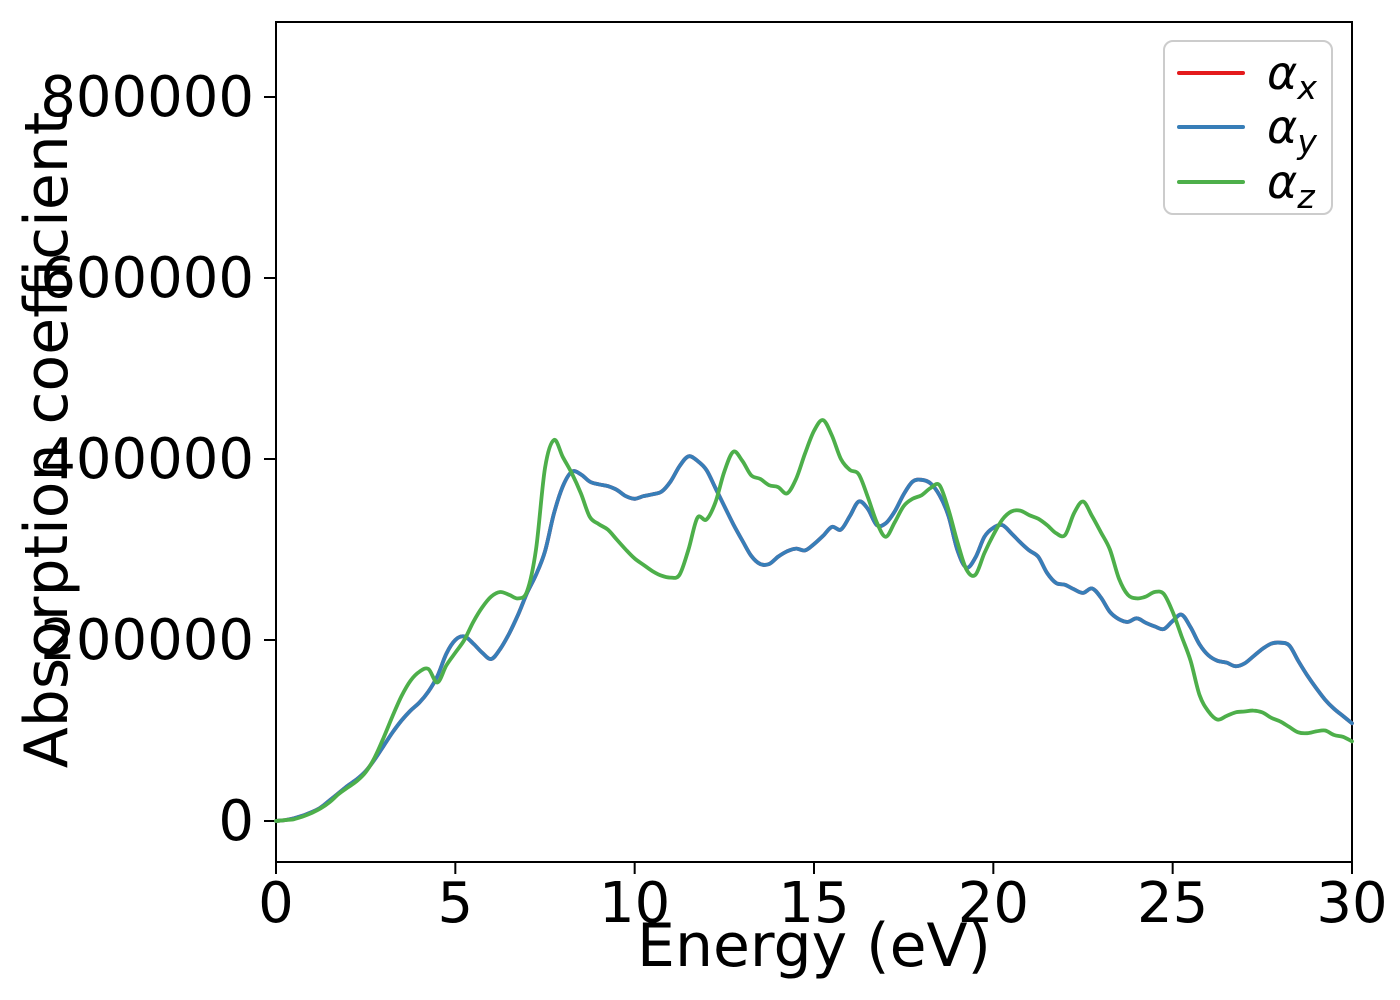 The height and width of the screenshot is (1000, 1400). I want to click on legend-line-alpha-x, so click(1211, 73).